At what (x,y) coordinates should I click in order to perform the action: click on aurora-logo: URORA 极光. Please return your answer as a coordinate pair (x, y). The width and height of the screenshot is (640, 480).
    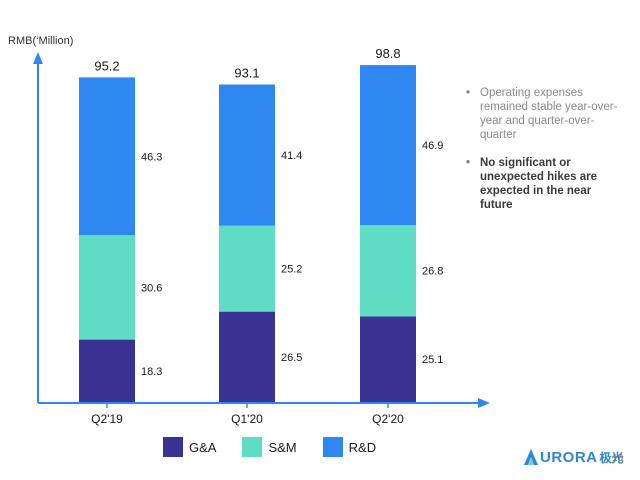
    Looking at the image, I should click on (573, 457).